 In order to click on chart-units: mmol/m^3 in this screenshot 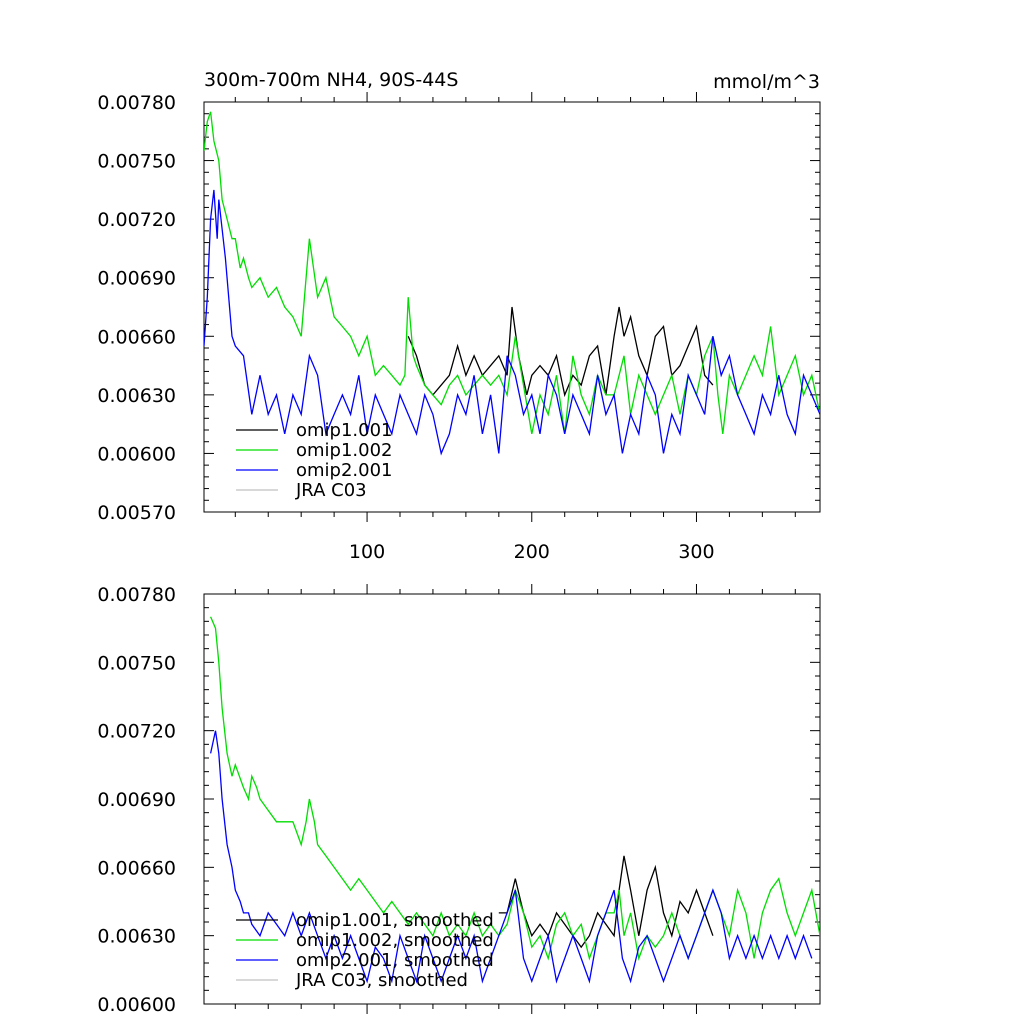, I will do `click(766, 82)`.